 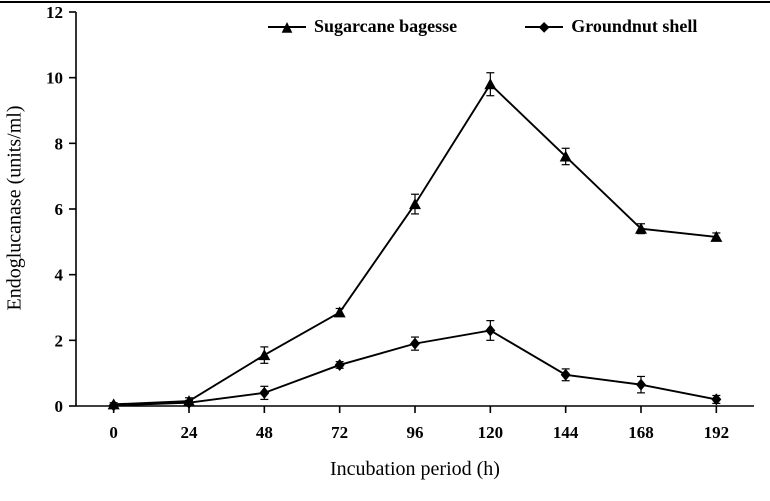 I want to click on x-tick-label: 144, so click(x=566, y=432).